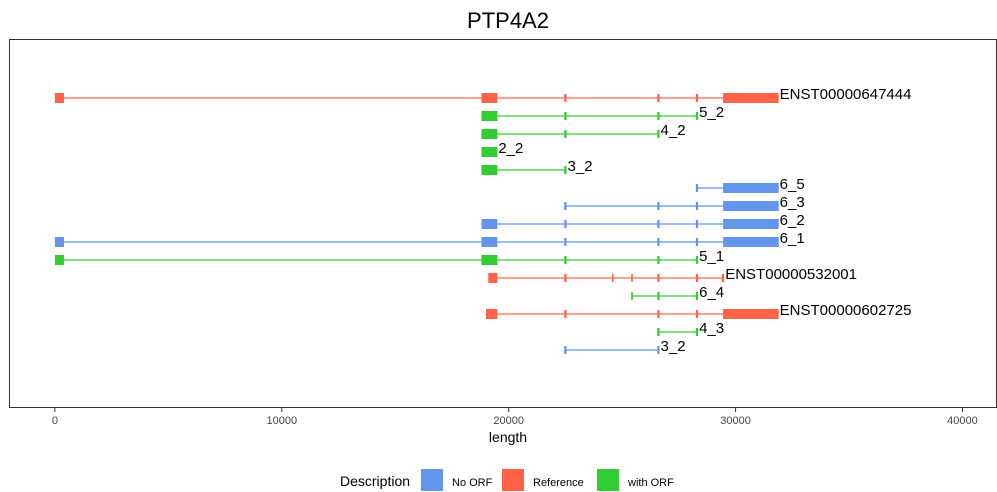  I want to click on legend: Description No ORF Reference with ORF, so click(507, 480).